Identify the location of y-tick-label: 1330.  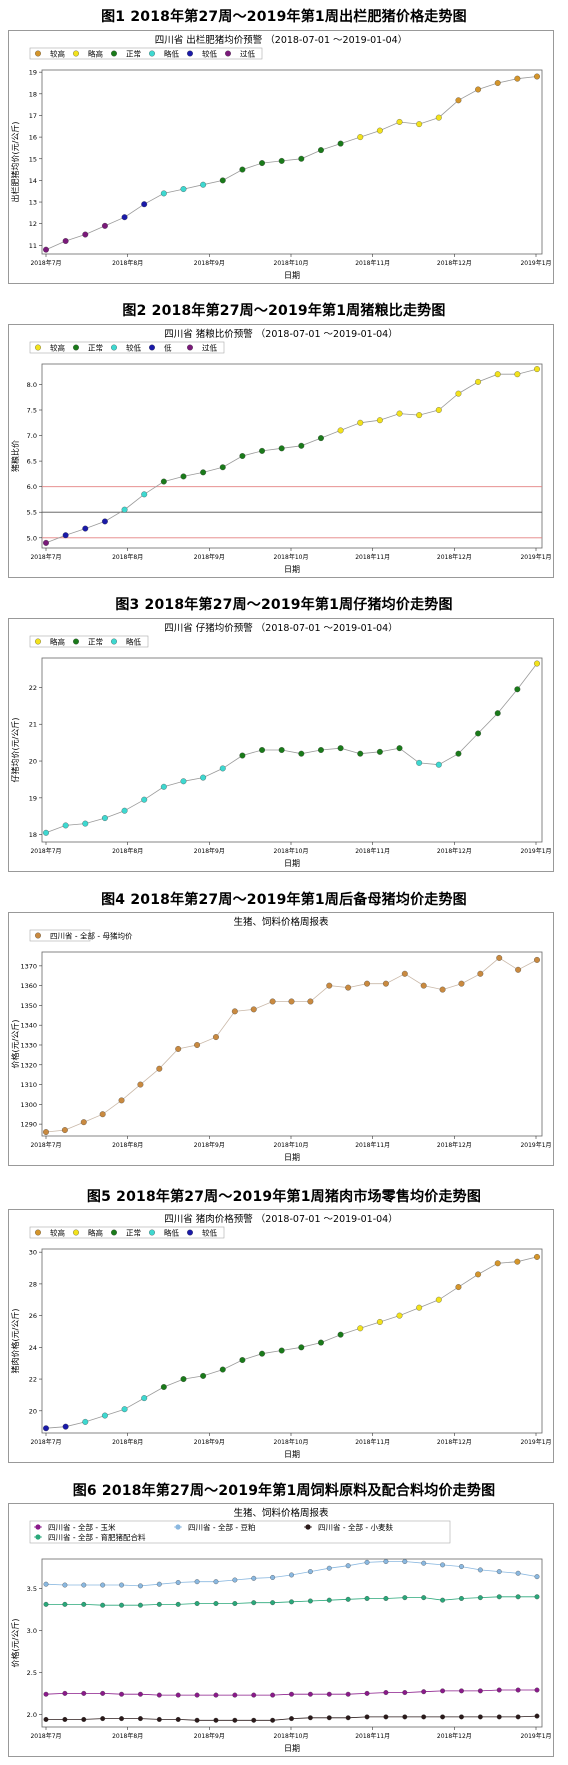
(28, 1045).